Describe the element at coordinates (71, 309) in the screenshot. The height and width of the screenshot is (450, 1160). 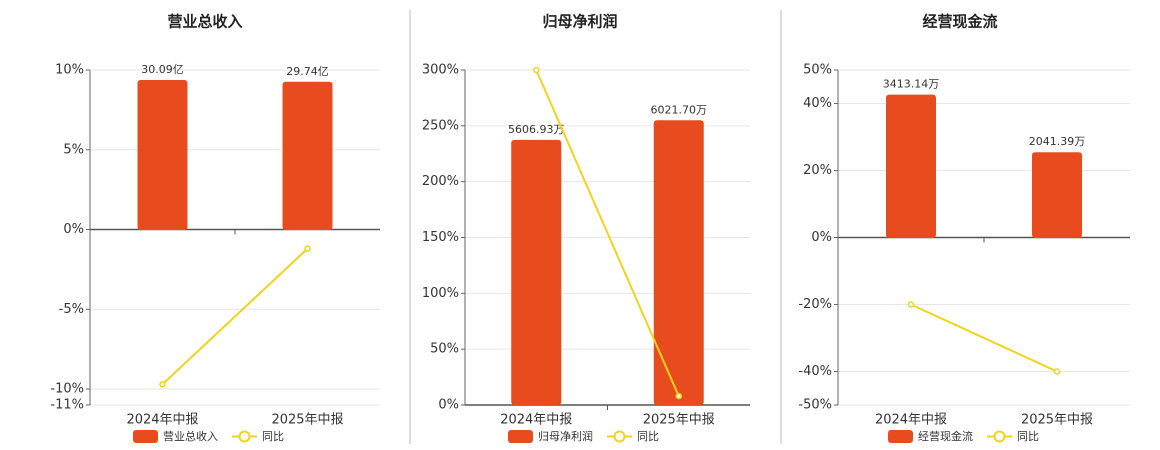
I see `y-tick-label: -5%` at that location.